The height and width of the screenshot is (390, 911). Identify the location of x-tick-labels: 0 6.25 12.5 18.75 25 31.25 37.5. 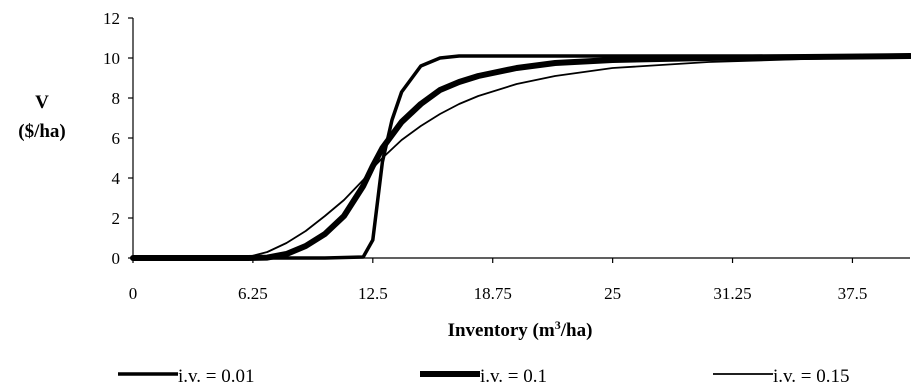
(498, 293).